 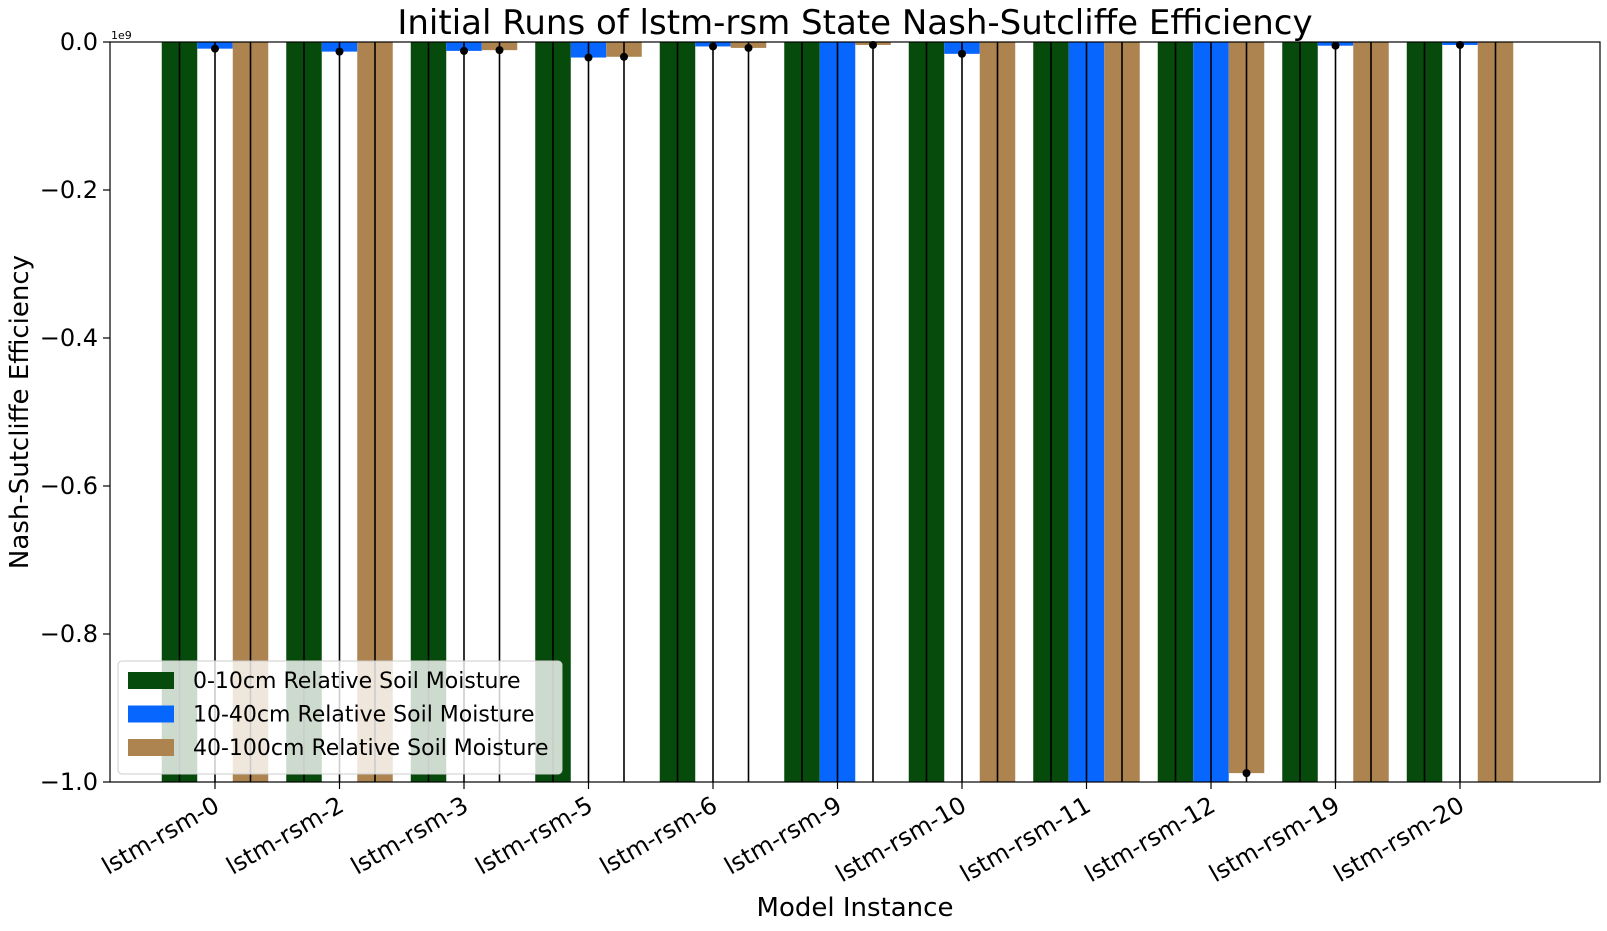 I want to click on y-tick-label: −0.2, so click(x=69, y=190).